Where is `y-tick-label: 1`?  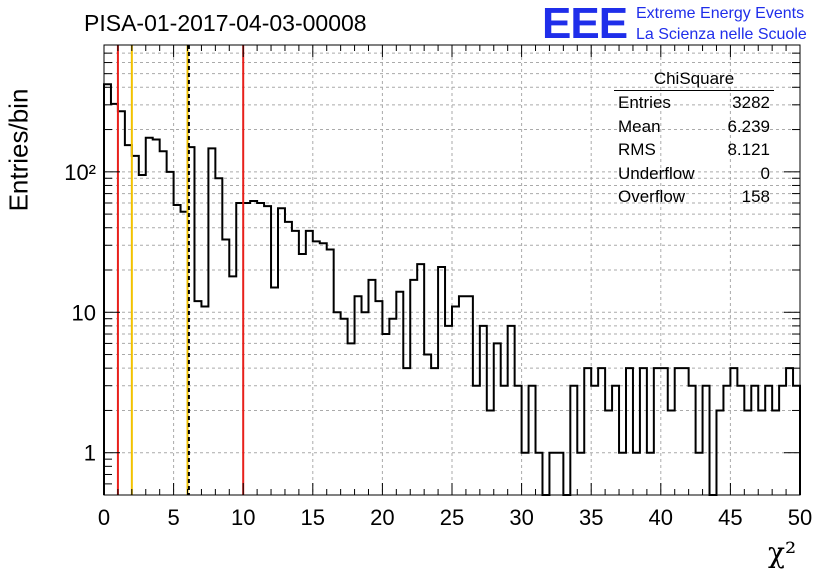
y-tick-label: 1 is located at coordinates (90, 453).